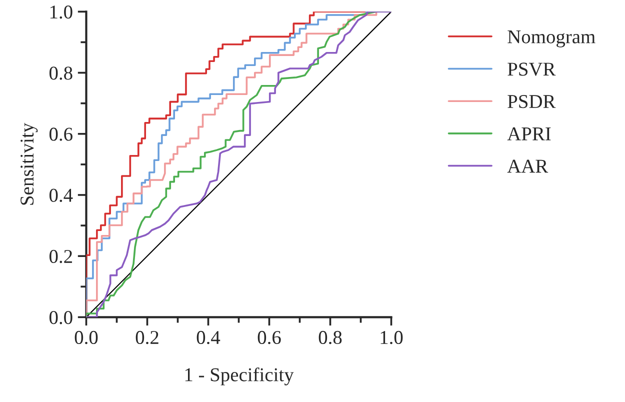  Describe the element at coordinates (269, 337) in the screenshot. I see `x-tick-label: 0.6` at that location.